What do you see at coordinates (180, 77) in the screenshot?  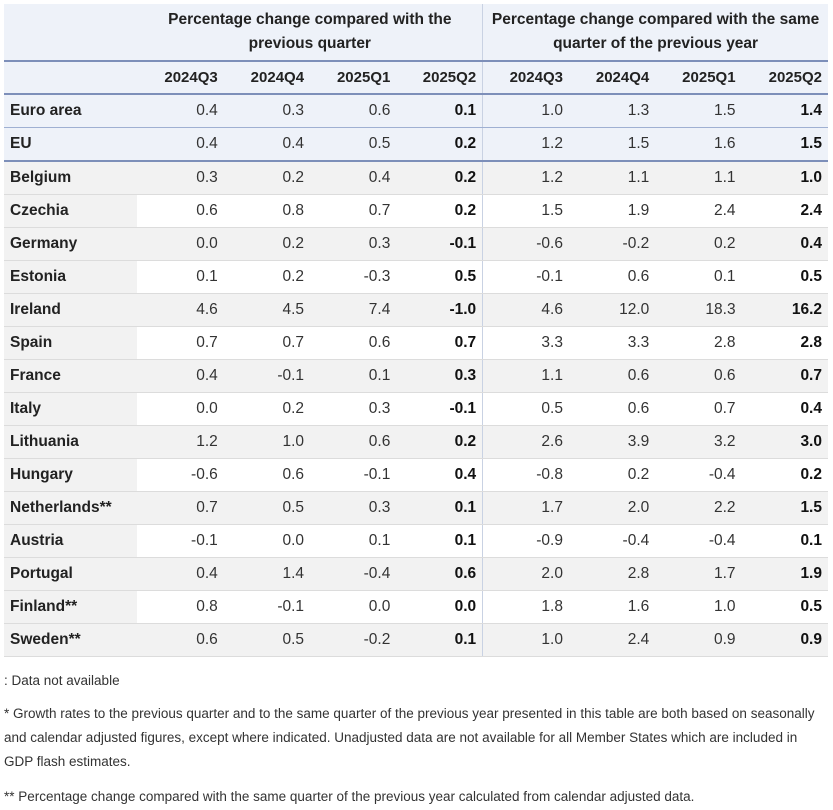 I see `column-header: 2024Q3` at bounding box center [180, 77].